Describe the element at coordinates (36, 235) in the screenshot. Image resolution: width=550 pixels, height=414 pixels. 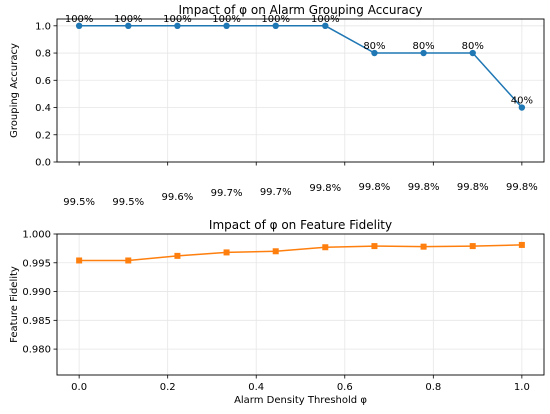
I see `chart-2-ytick-label-4: 1.000` at that location.